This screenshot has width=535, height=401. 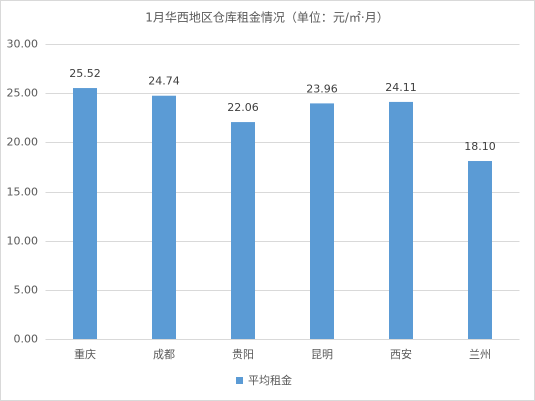 I want to click on x-tick-label: 兰州, so click(x=480, y=354).